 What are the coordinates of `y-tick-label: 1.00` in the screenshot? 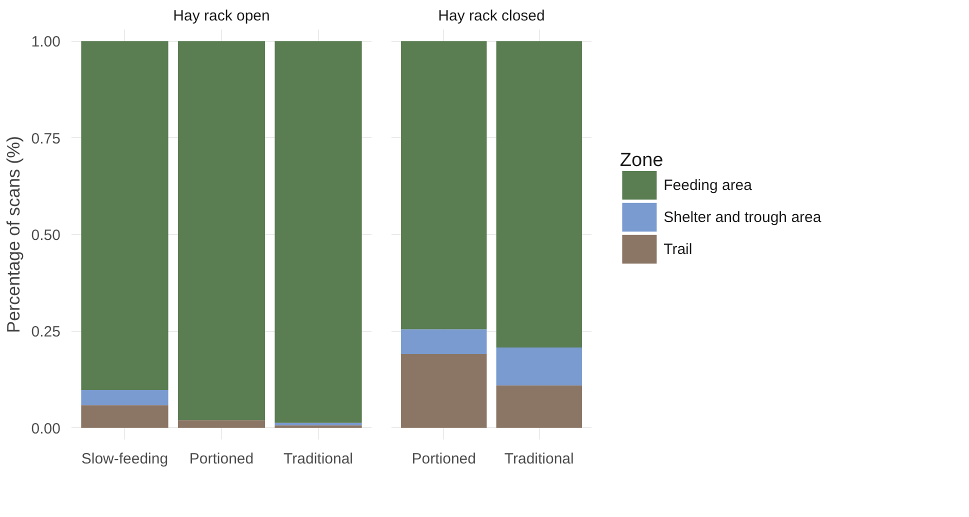 It's located at (46, 42).